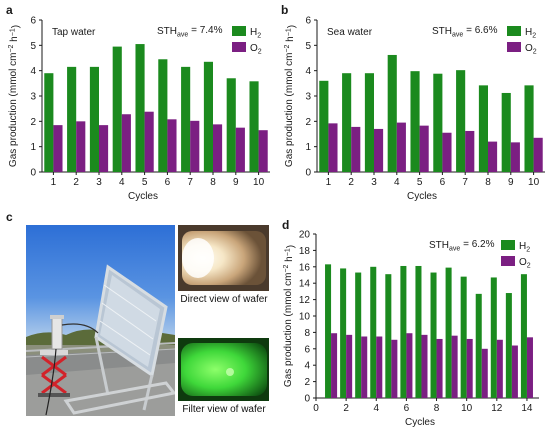 The height and width of the screenshot is (432, 554). What do you see at coordinates (514, 47) in the screenshot?
I see `legend-swatch-o2` at bounding box center [514, 47].